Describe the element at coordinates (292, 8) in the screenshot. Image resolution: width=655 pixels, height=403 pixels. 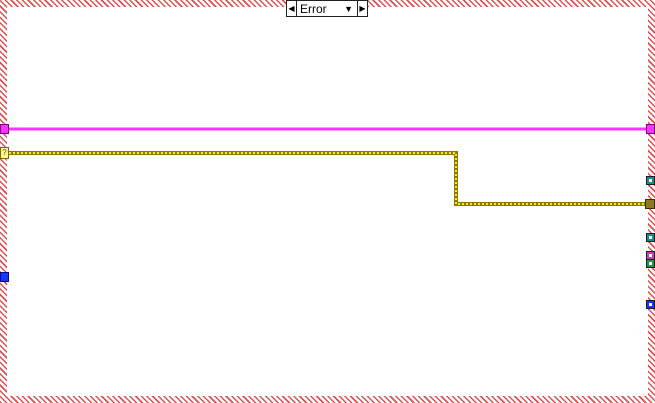
I see `decrement-case-arrow-icon: ◀` at that location.